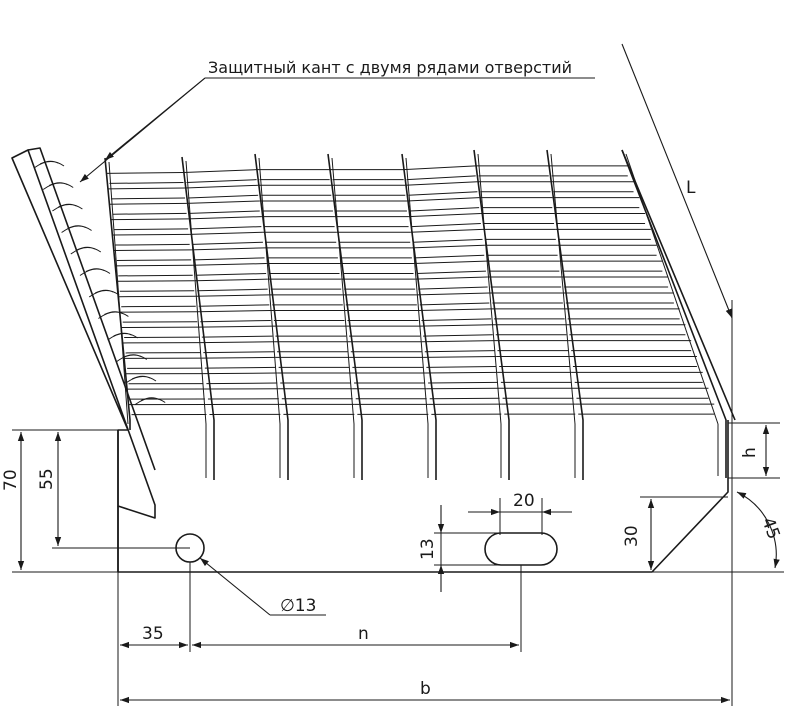 The width and height of the screenshot is (810, 710). Describe the element at coordinates (425, 689) in the screenshot. I see `label-b: b` at that location.